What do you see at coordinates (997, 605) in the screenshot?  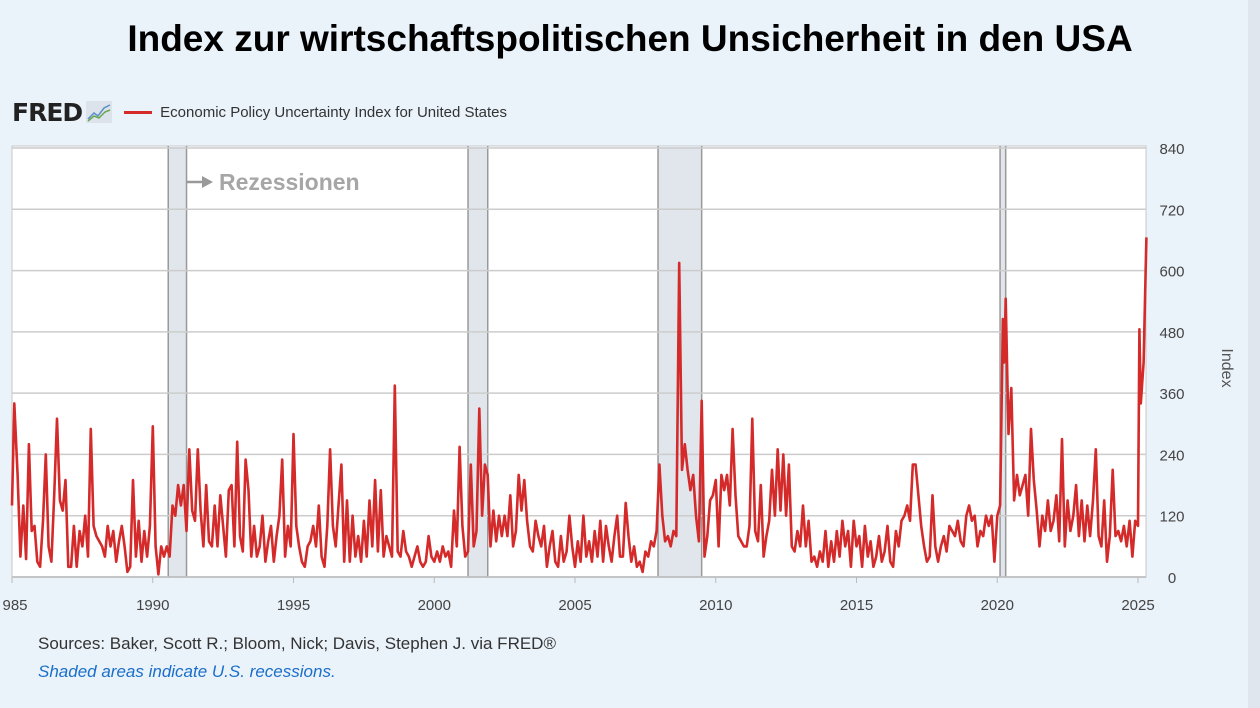 I see `x-tick-label: 2020` at bounding box center [997, 605].